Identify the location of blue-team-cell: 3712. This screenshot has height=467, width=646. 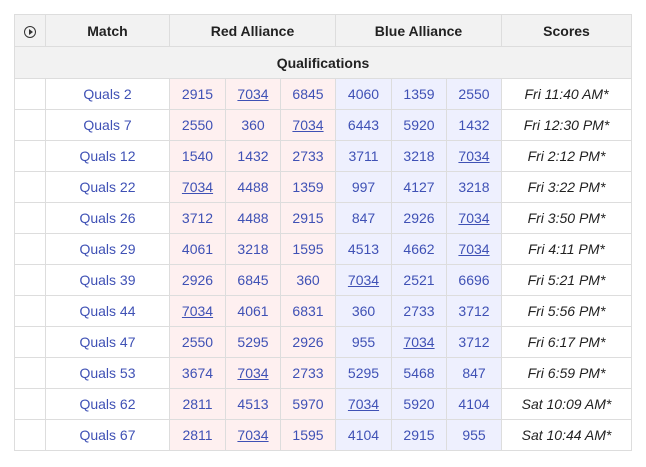
(474, 342).